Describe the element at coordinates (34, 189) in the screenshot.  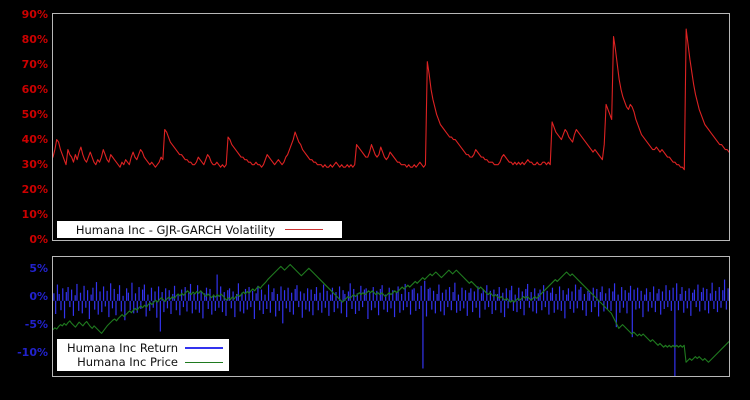
I see `top-axis-tick-20: 20%` at that location.